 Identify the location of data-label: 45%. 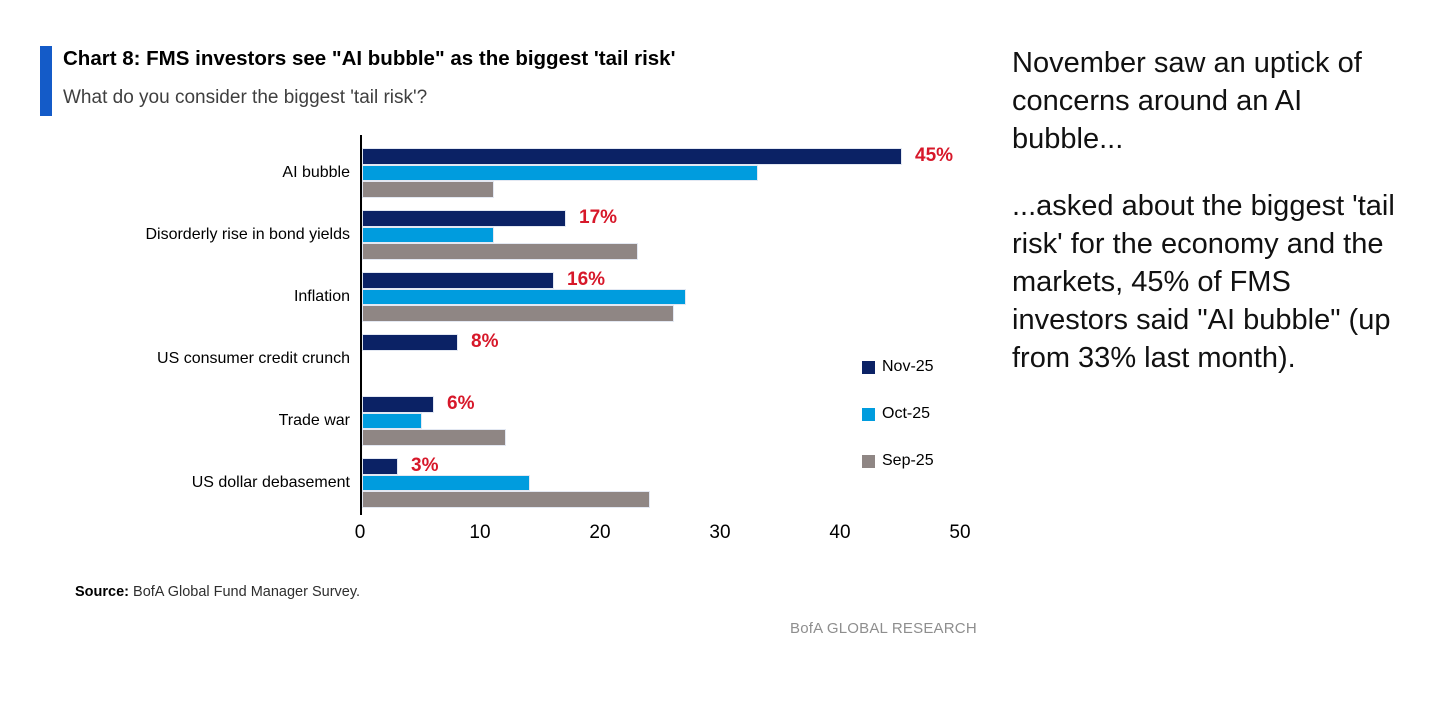
(934, 156).